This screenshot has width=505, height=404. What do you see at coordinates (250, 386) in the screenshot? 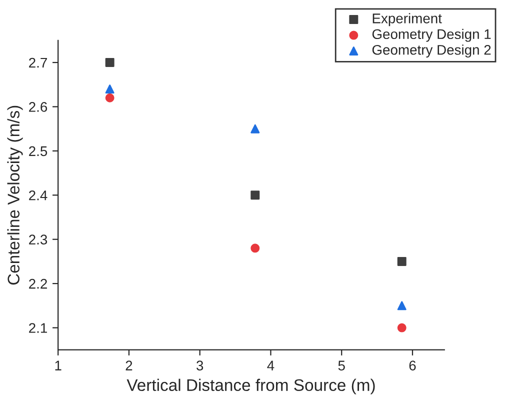
I see `x-axis-title: Vertical Distance from Source (m)` at bounding box center [250, 386].